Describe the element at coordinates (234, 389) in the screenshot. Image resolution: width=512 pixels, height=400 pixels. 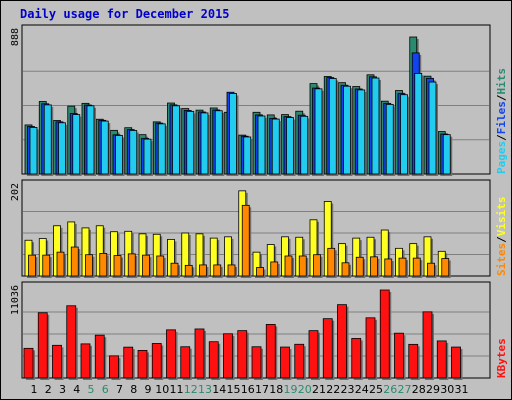
I see `x-tick-day-15: 15` at that location.